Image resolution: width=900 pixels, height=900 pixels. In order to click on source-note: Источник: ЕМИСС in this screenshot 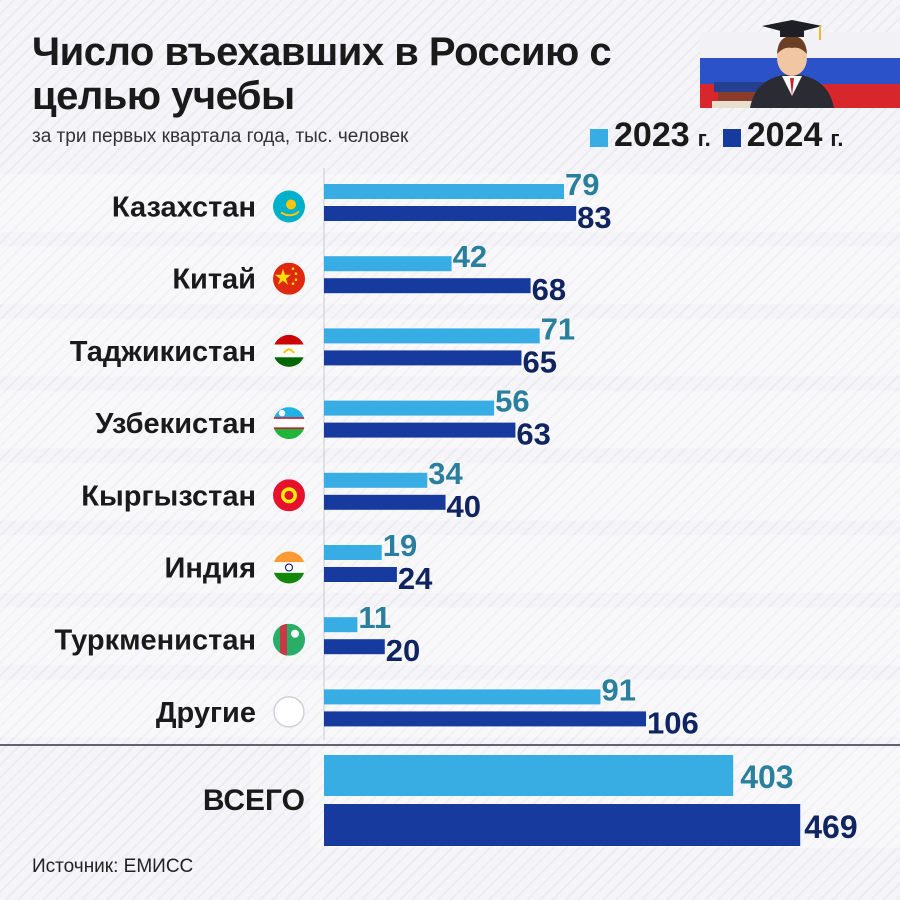, I will do `click(113, 866)`.